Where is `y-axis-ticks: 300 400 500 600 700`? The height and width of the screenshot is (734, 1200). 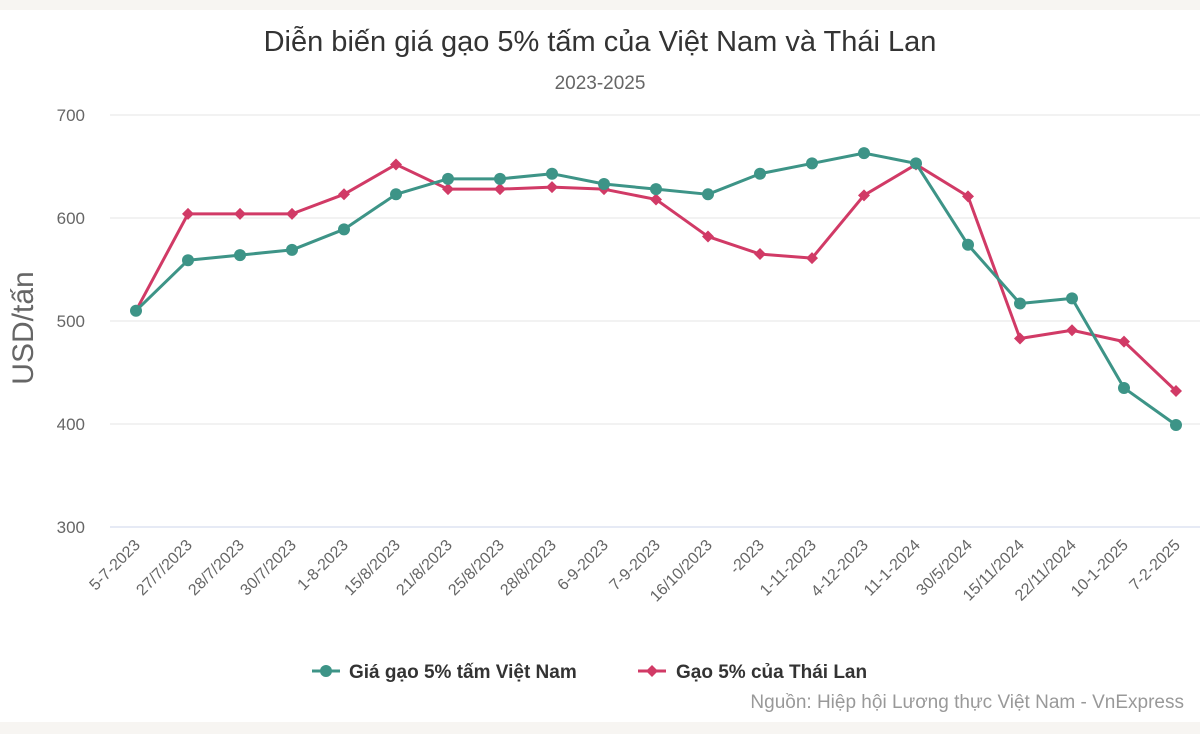 y-axis-ticks: 300 400 500 600 700 is located at coordinates (71, 321).